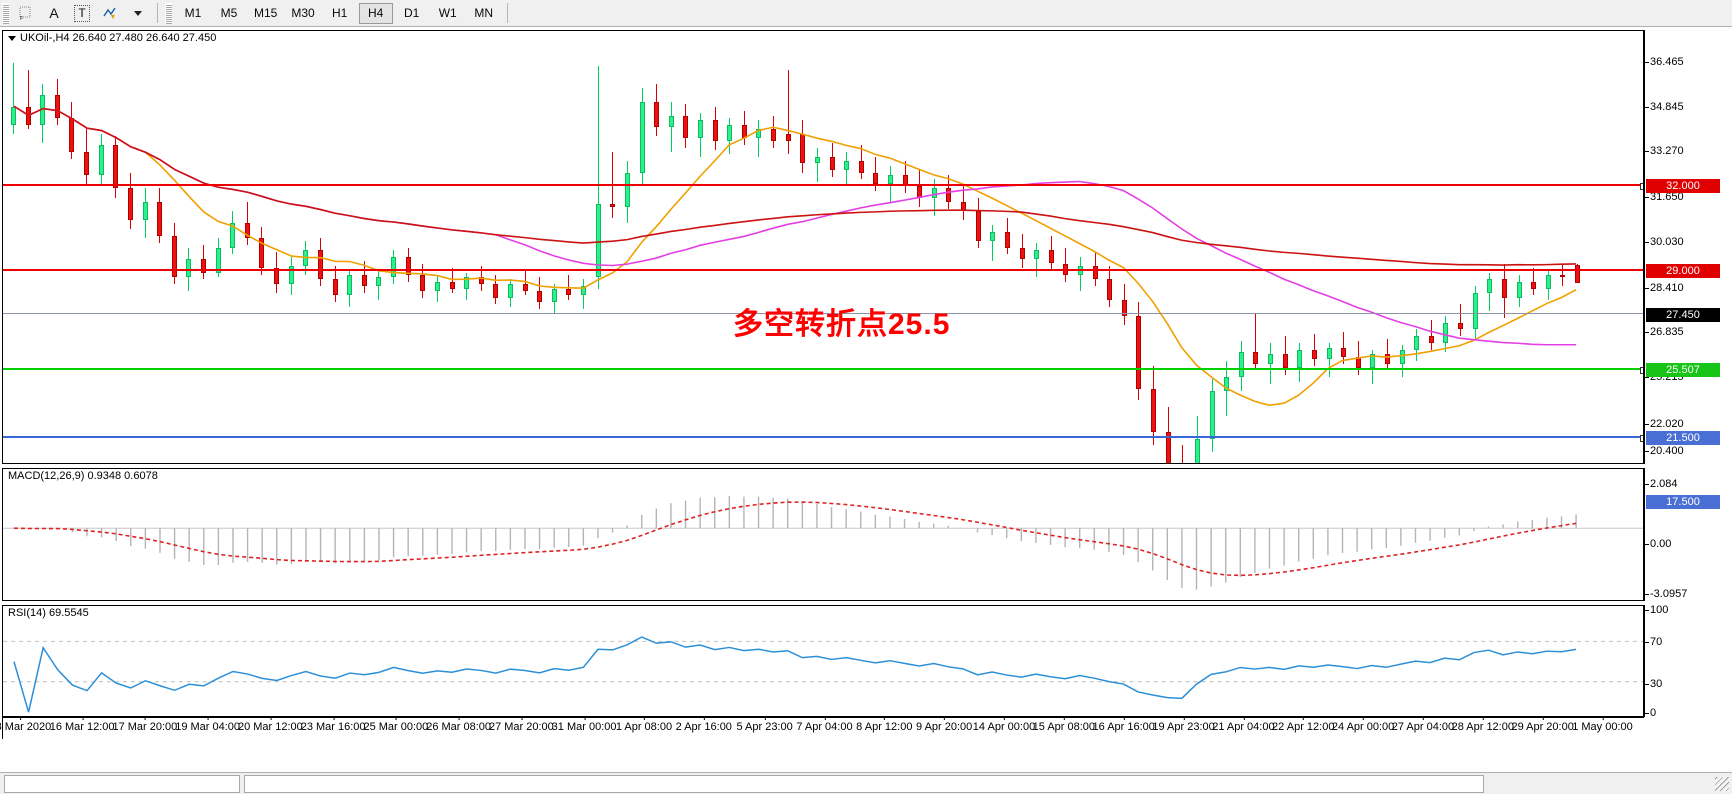 This screenshot has width=1732, height=794. What do you see at coordinates (1683, 271) in the screenshot?
I see `price-level-tag-29.000: 29.000` at bounding box center [1683, 271].